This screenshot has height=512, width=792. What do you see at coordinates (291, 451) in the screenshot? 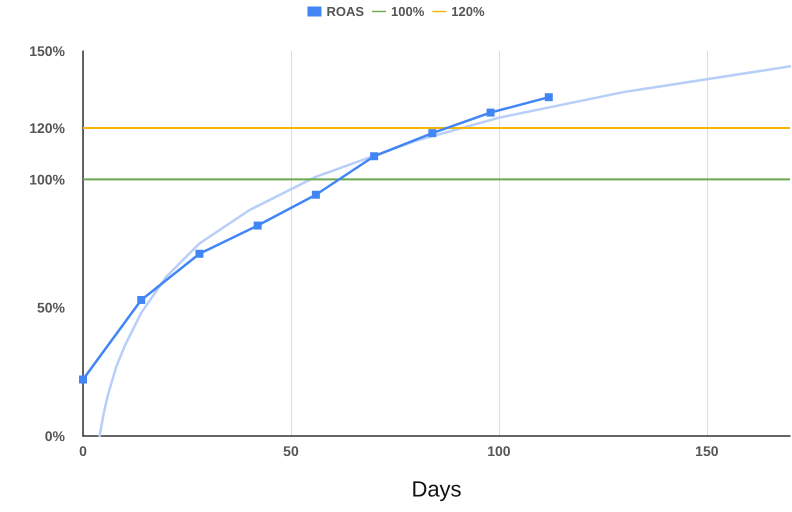
I see `x-tick-label: 50` at bounding box center [291, 451].